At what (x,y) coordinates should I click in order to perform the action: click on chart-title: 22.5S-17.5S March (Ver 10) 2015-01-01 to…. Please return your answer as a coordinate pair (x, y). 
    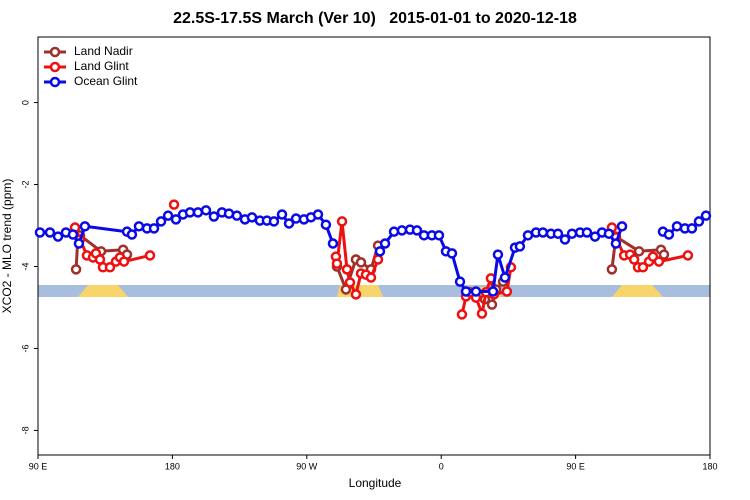
    Looking at the image, I should click on (375, 18).